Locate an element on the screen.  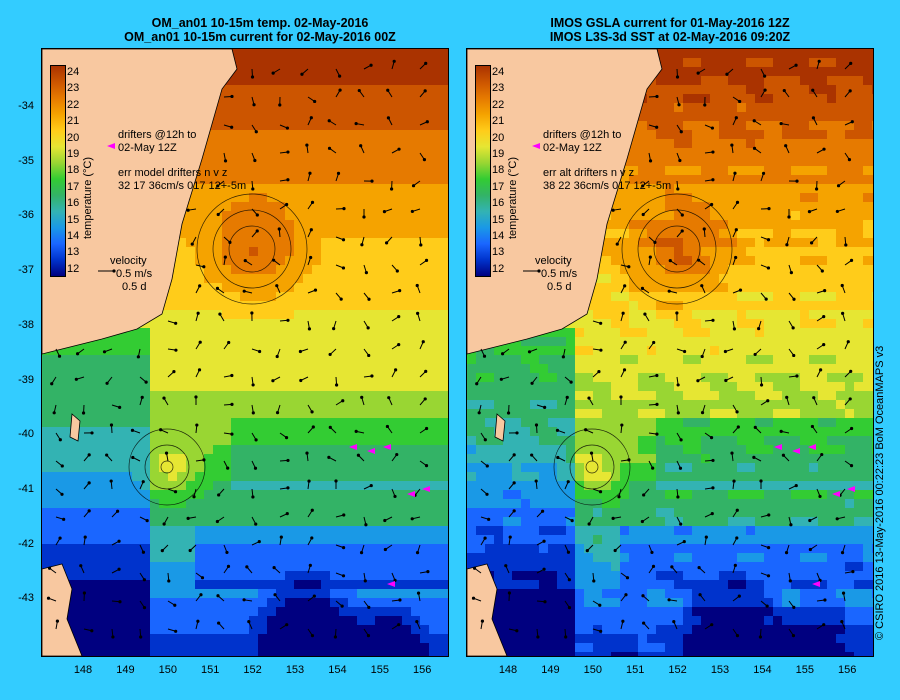
right-title-line-1: IMOS GSLA current for 01-May-2016 12Z is located at coordinates (670, 23).